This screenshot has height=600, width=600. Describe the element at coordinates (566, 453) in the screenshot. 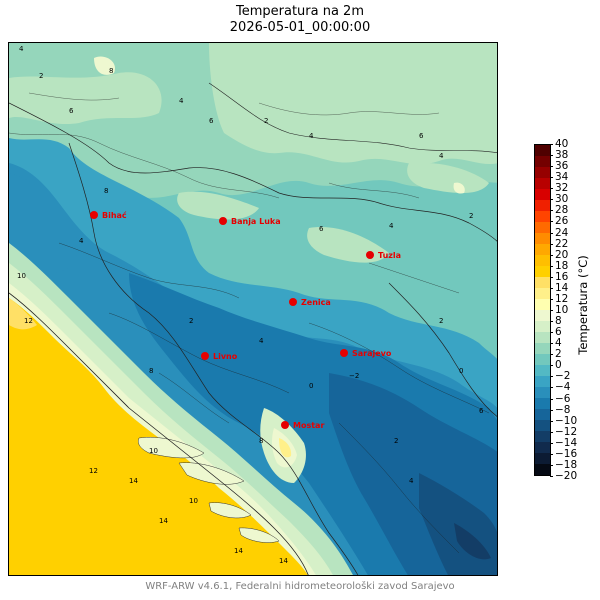

I see `colorbar-tick-label: −16` at that location.